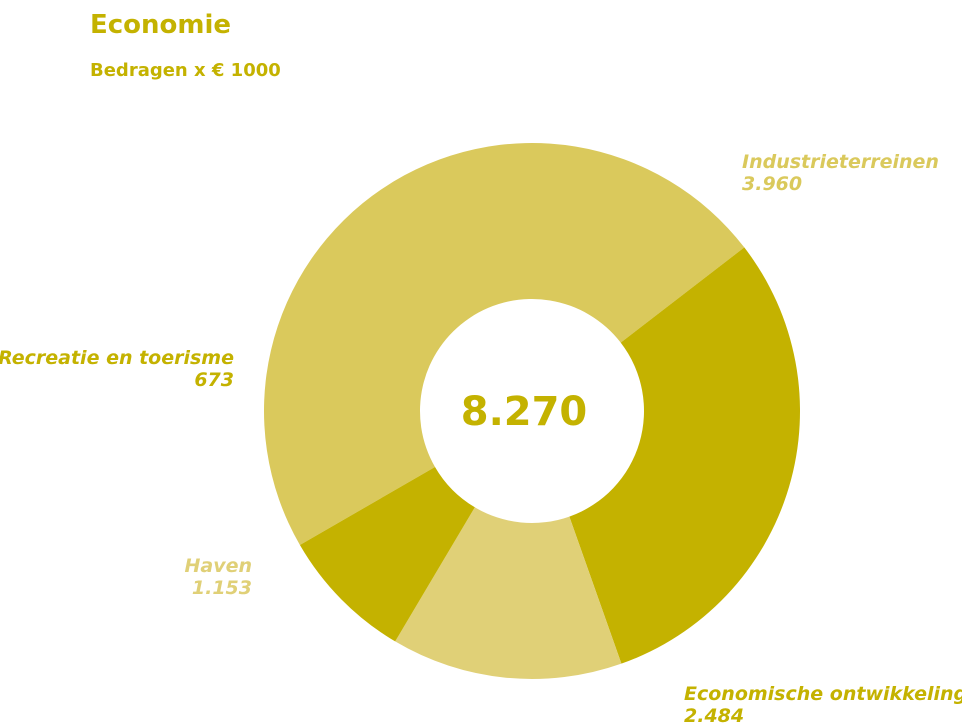 The image size is (962, 727). I want to click on slice-value-label: 673, so click(214, 380).